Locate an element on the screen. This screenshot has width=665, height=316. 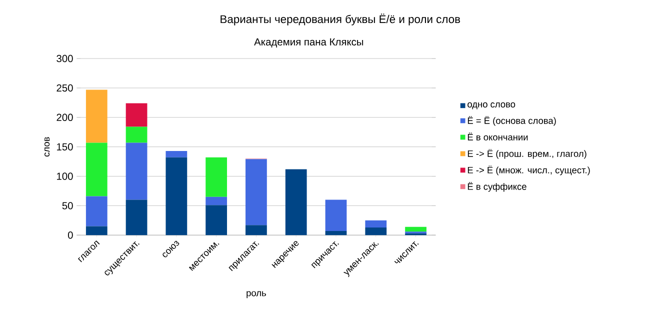
y-axis-title: слов is located at coordinates (47, 146).